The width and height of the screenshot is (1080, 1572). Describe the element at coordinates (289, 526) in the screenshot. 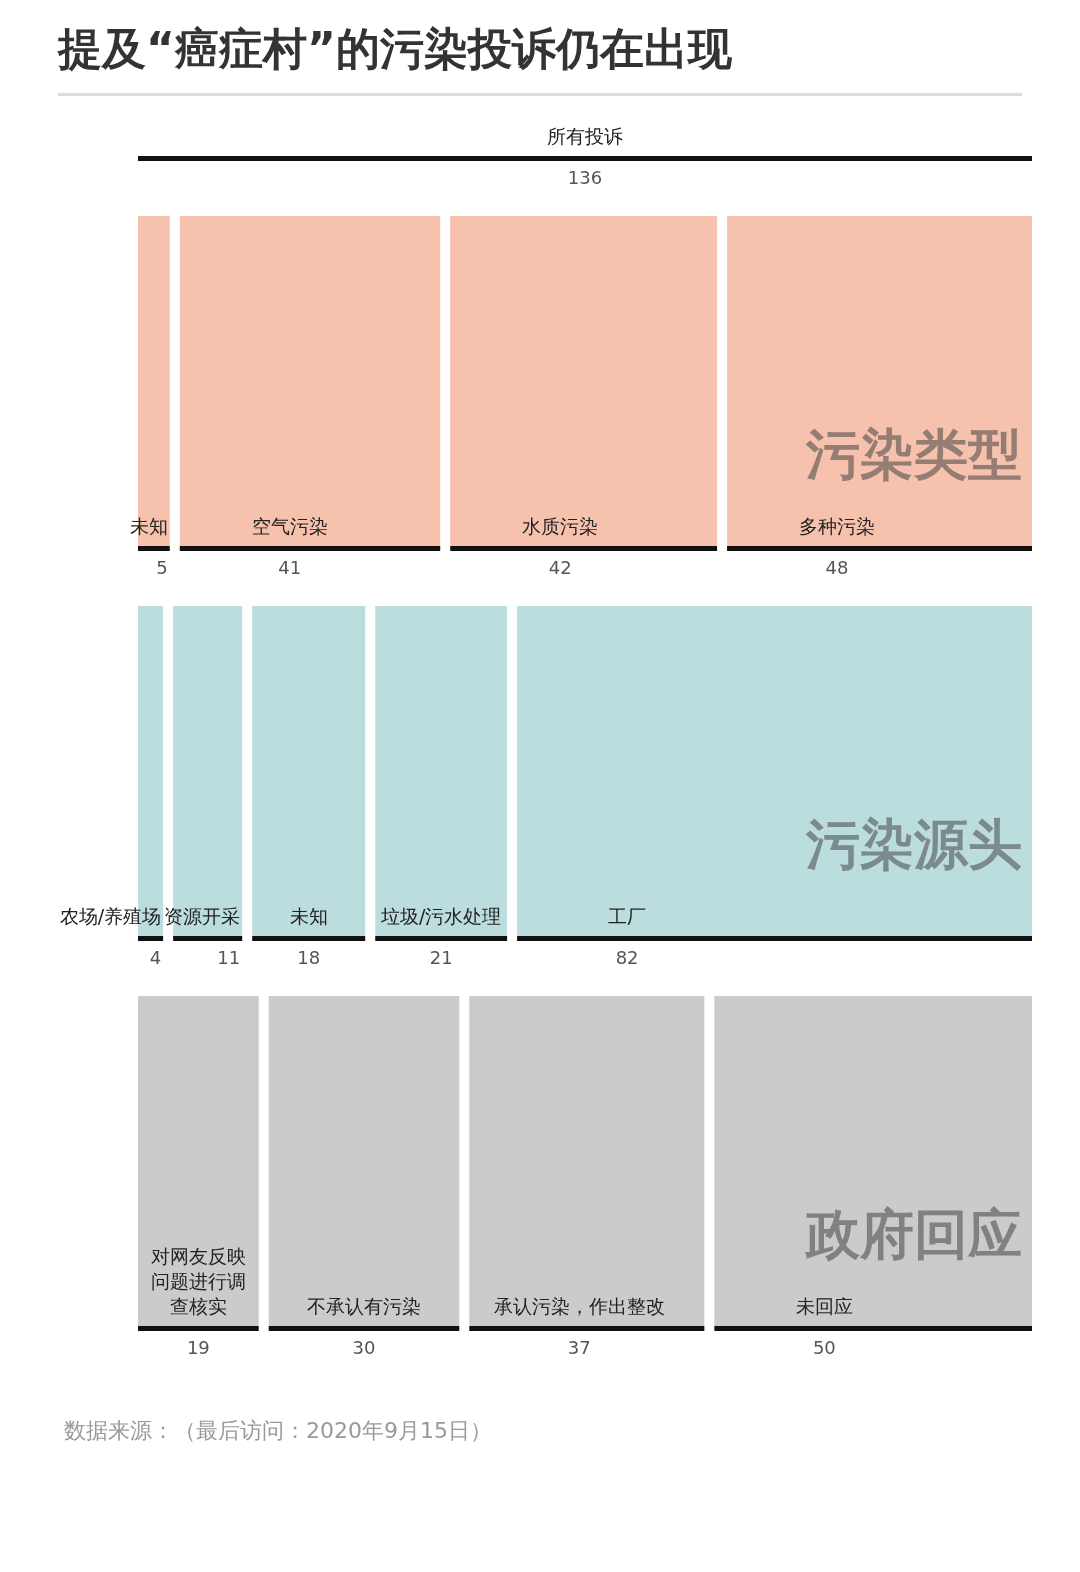

I see `category-label: 空气污染` at that location.